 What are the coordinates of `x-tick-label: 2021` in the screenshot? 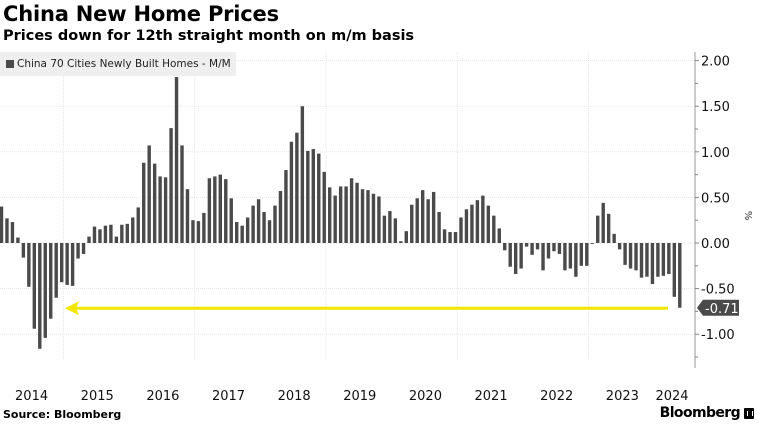 It's located at (491, 396).